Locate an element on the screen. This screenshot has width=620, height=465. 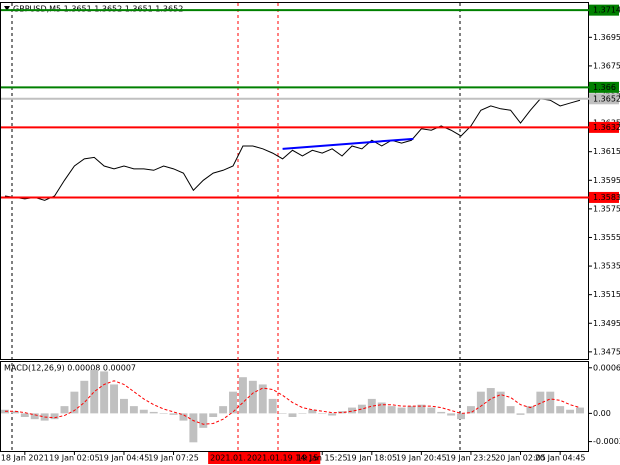
x-tick-label: 20 Jan 04:45 is located at coordinates (560, 458).